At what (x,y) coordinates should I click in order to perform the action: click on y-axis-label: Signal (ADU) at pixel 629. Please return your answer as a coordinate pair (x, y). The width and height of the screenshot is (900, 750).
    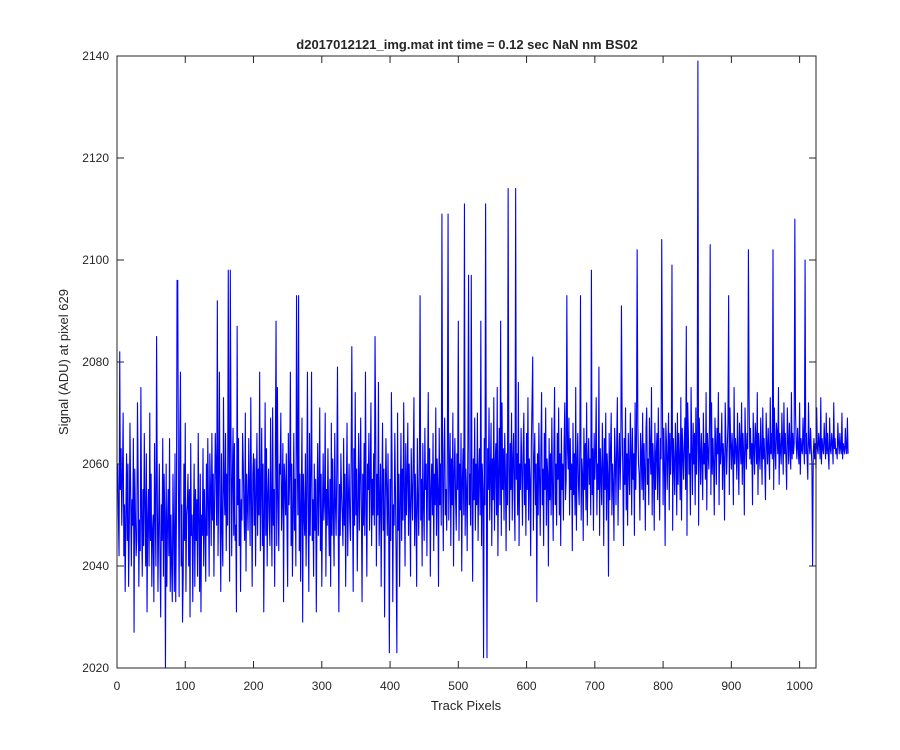
    Looking at the image, I should click on (63, 362).